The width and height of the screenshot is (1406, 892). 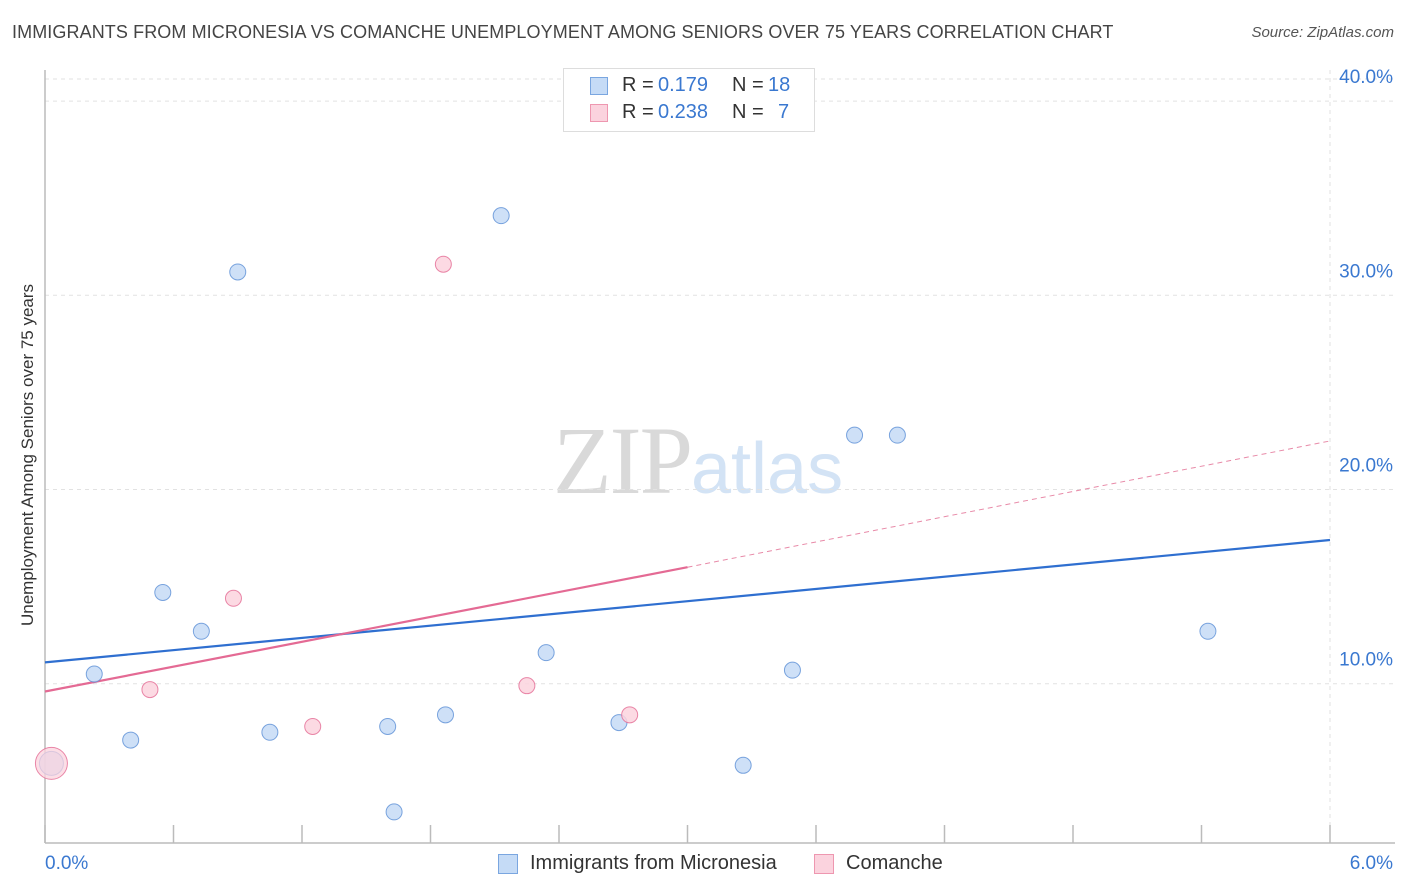 I want to click on legend-label-comanche: Comanche, so click(x=894, y=863).